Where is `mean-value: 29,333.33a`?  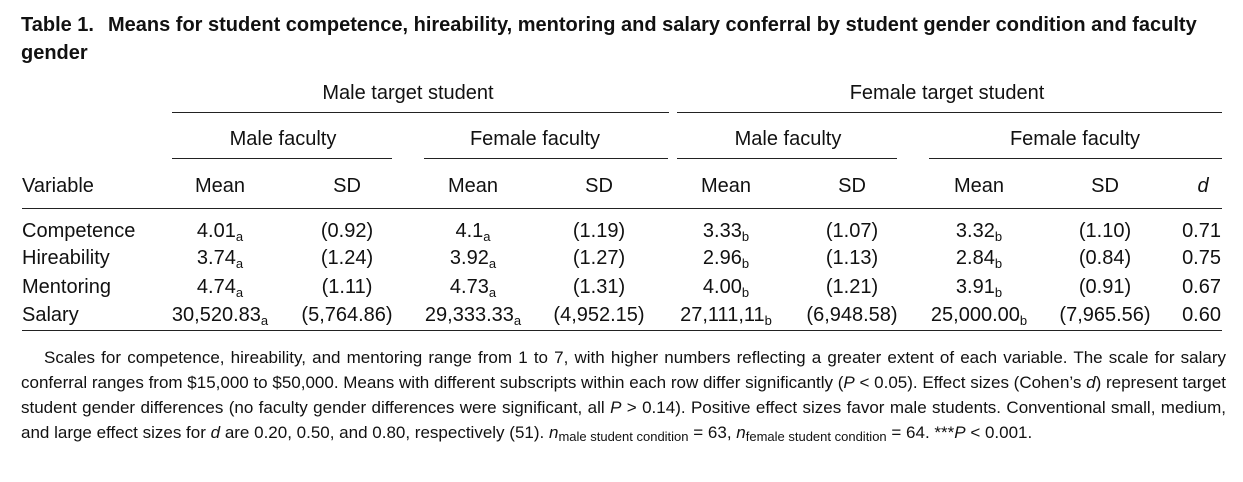 mean-value: 29,333.33a is located at coordinates (473, 316).